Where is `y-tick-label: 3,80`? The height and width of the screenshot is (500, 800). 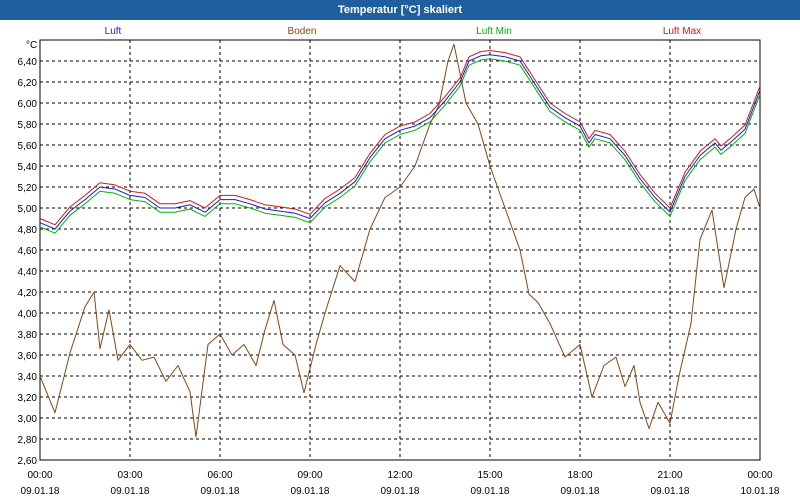
y-tick-label: 3,80 is located at coordinates (28, 335).